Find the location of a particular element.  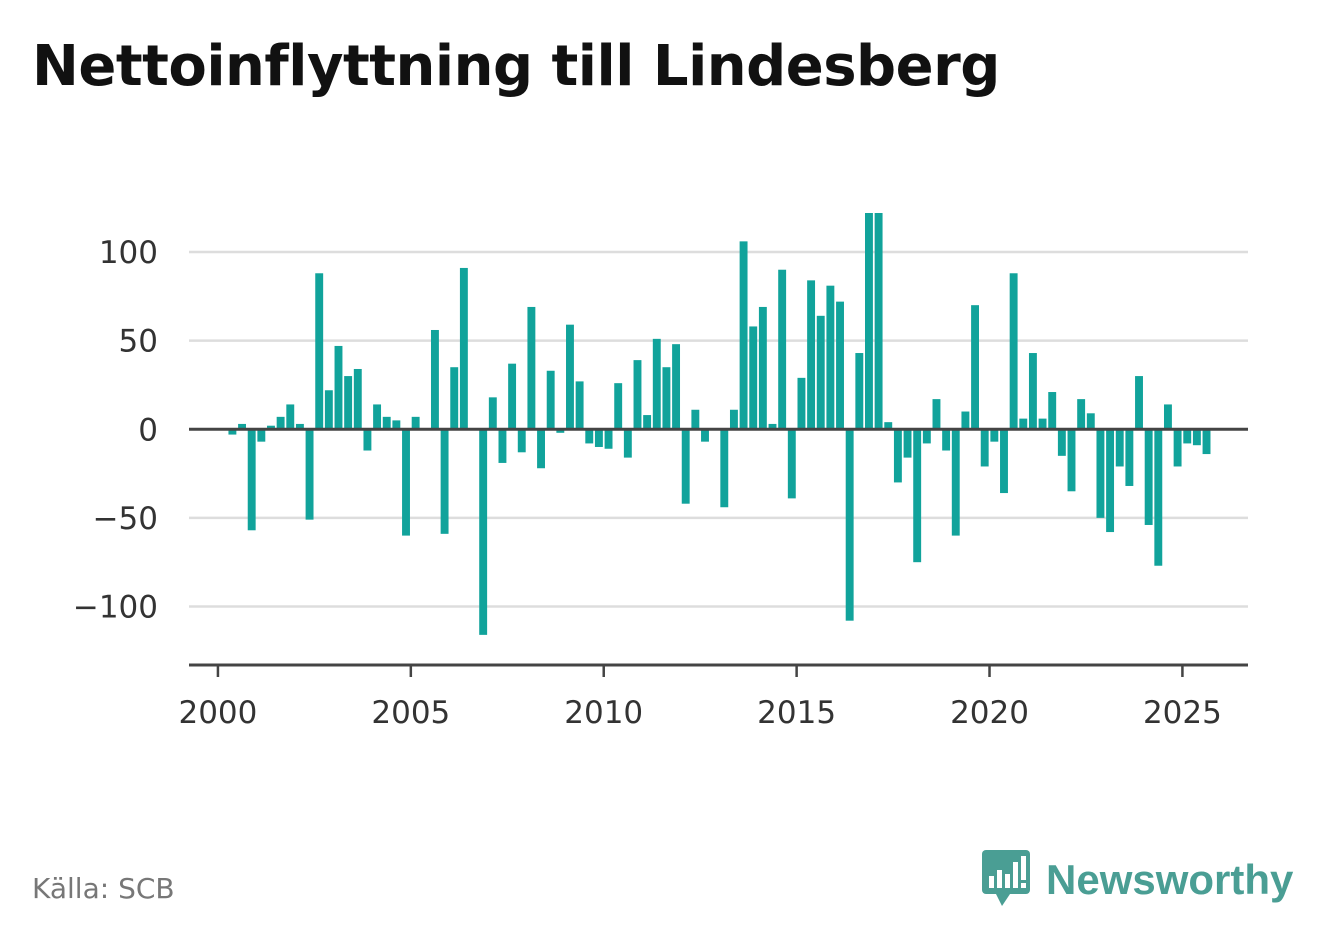

source-label: Källa: SCB is located at coordinates (103, 888).